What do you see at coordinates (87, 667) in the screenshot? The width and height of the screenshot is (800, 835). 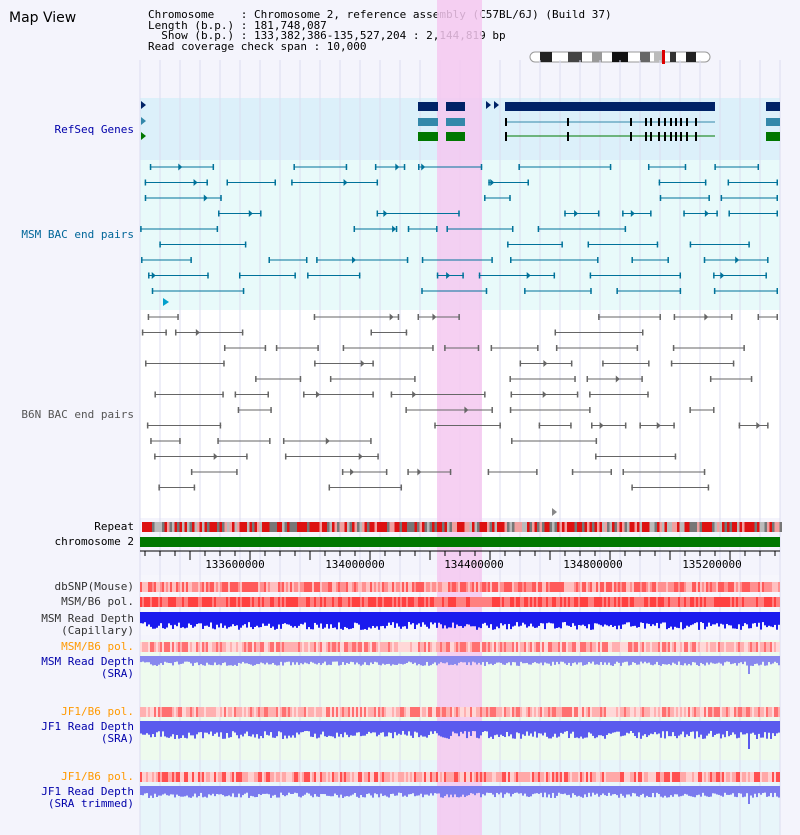 I see `msm-read-depth-sra-label: MSM Read Depth (SRA)` at bounding box center [87, 667].